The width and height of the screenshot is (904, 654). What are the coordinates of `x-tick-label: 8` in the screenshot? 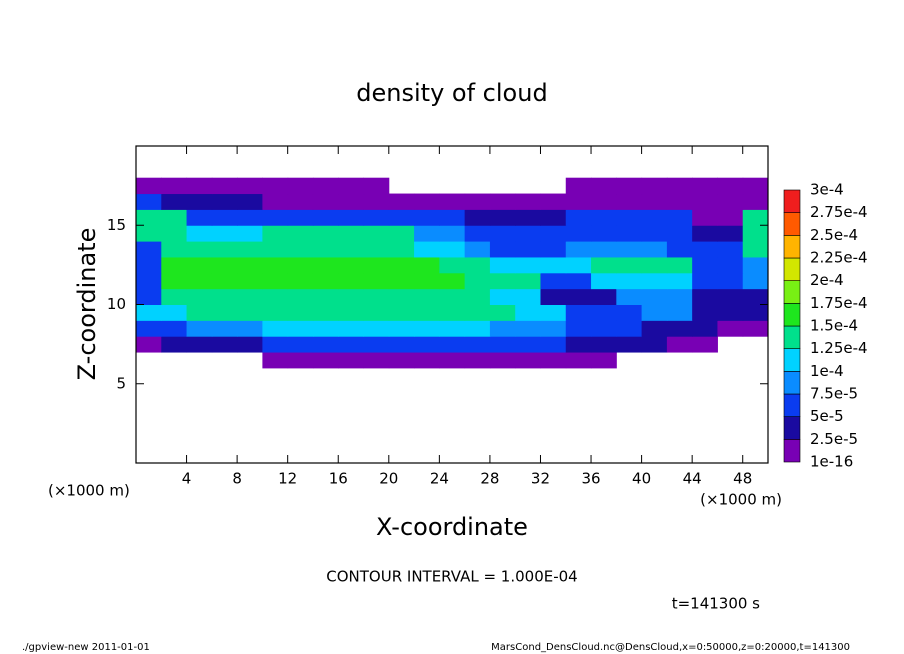 It's located at (237, 479).